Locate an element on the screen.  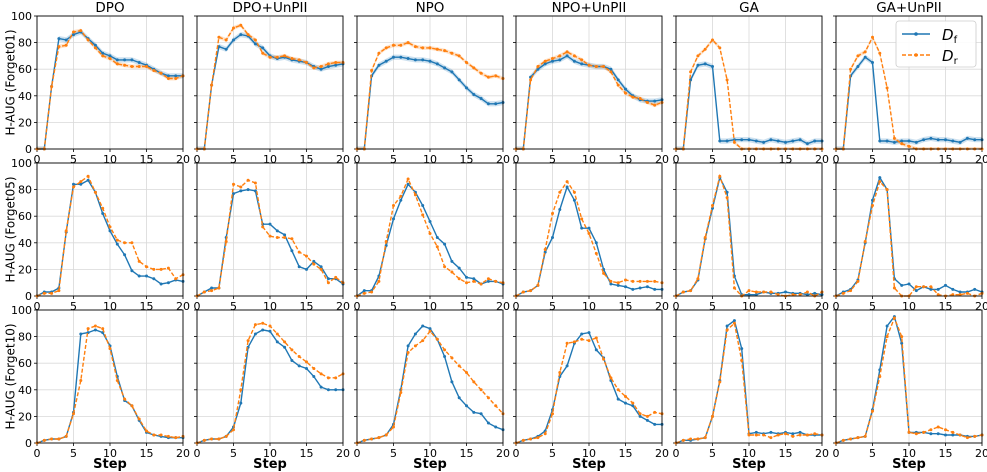
y-tick-label: 20 is located at coordinates (25, 122).